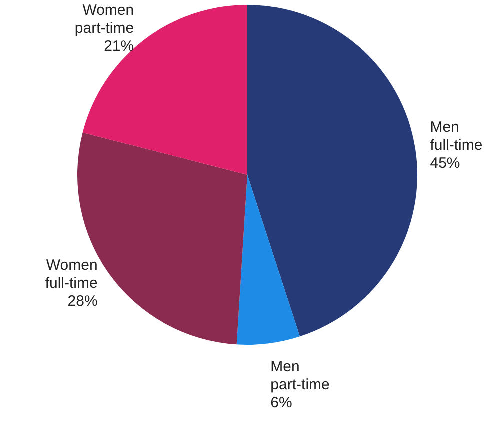 This screenshot has width=497, height=431. What do you see at coordinates (300, 376) in the screenshot?
I see `slice-label: Men part-time` at bounding box center [300, 376].